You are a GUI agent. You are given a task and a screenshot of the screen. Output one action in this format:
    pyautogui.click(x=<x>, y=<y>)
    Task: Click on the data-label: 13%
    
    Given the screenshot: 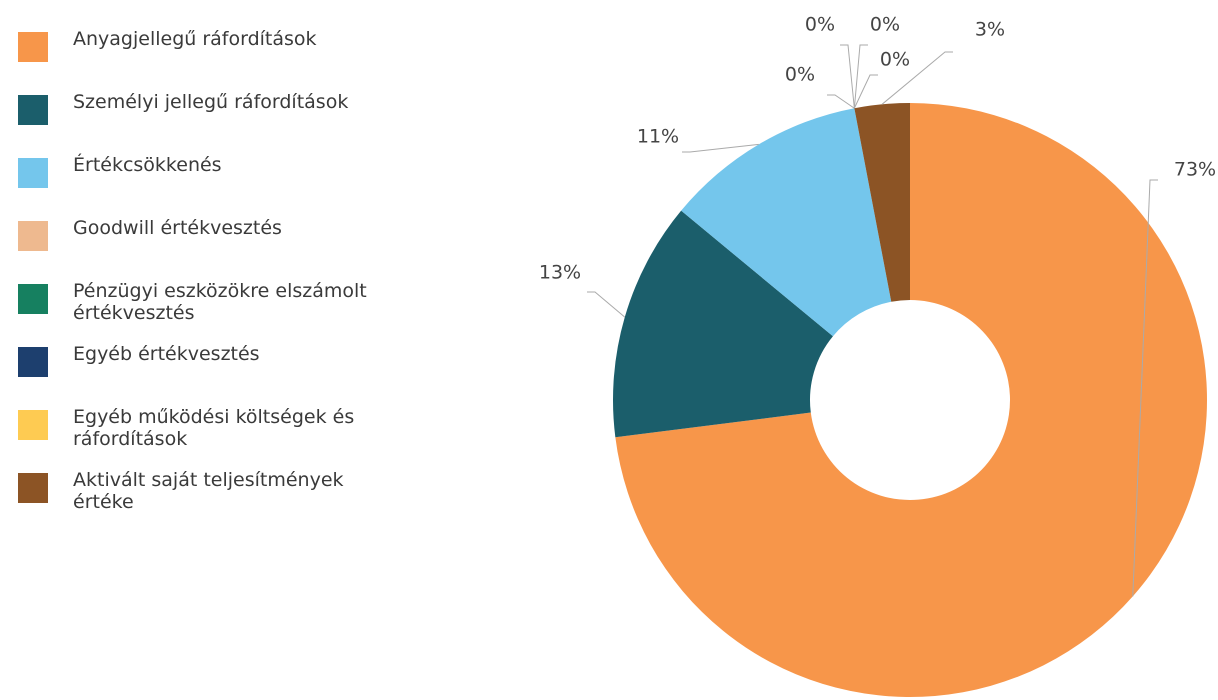 What is the action you would take?
    pyautogui.click(x=560, y=273)
    